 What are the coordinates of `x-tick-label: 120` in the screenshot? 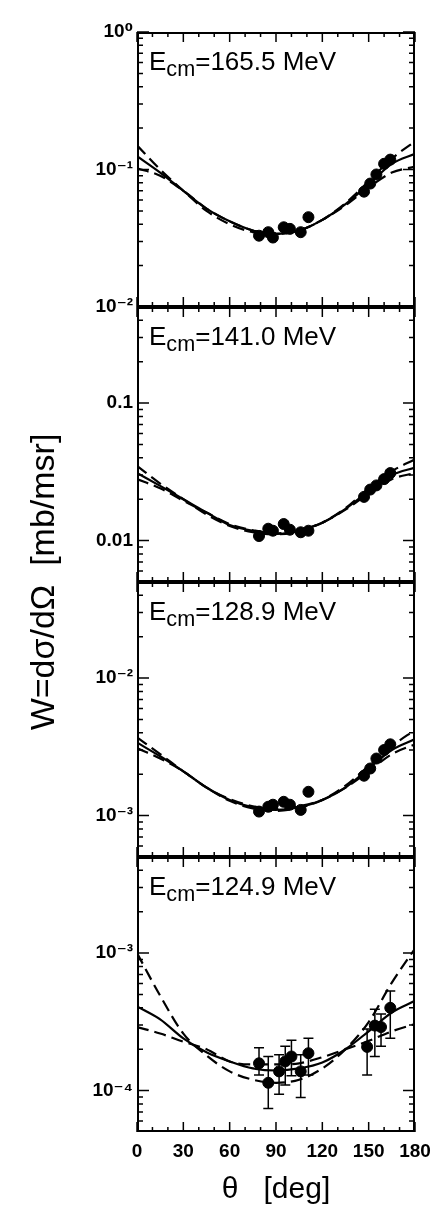 It's located at (322, 1150).